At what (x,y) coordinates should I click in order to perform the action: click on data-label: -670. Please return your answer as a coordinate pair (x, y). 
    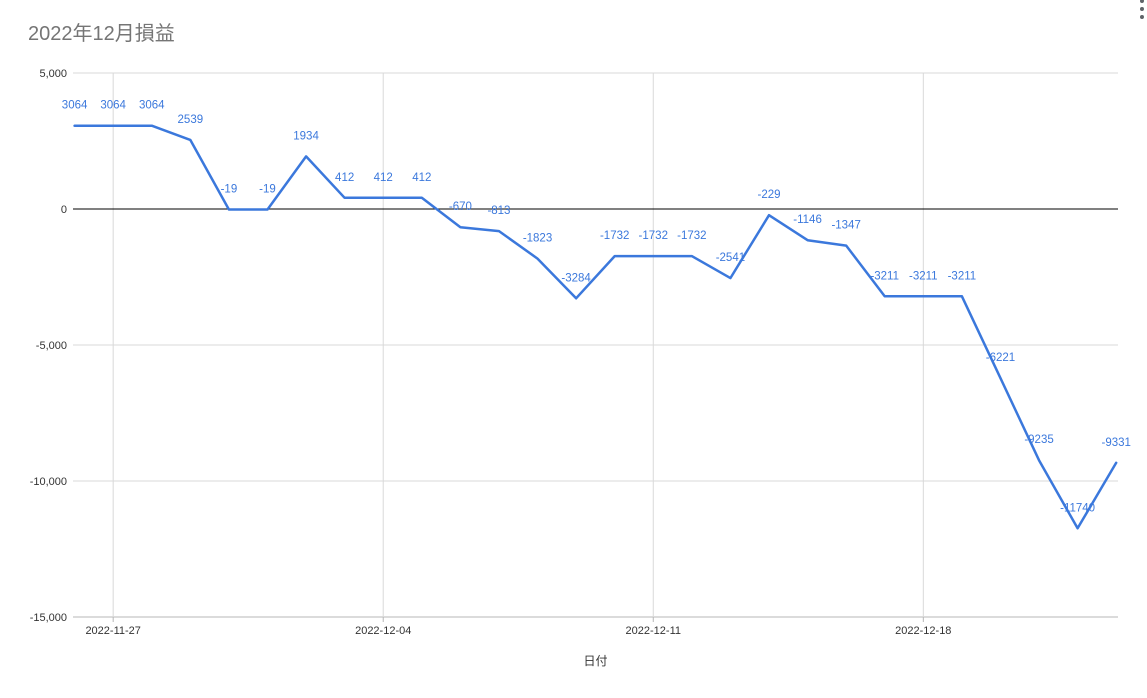
    Looking at the image, I should click on (460, 207).